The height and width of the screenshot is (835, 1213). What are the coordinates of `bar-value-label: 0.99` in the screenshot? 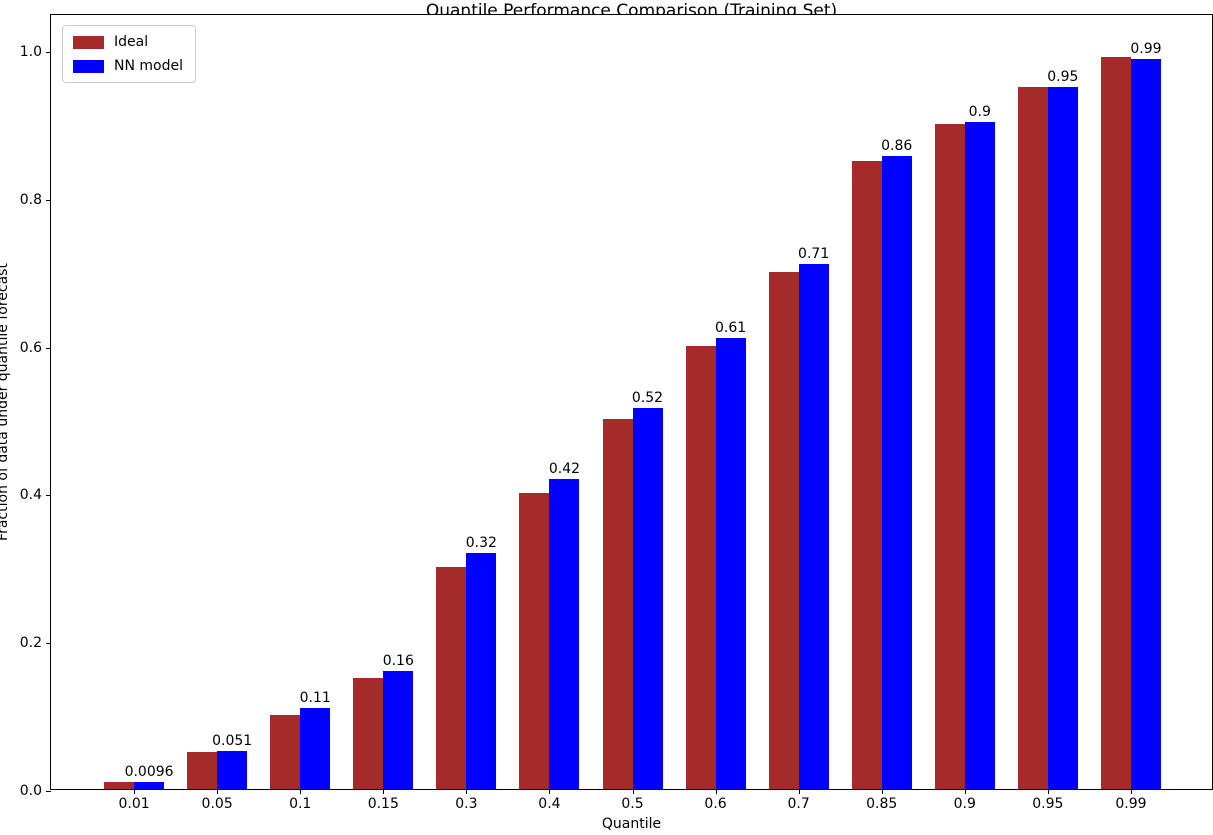 It's located at (1146, 48).